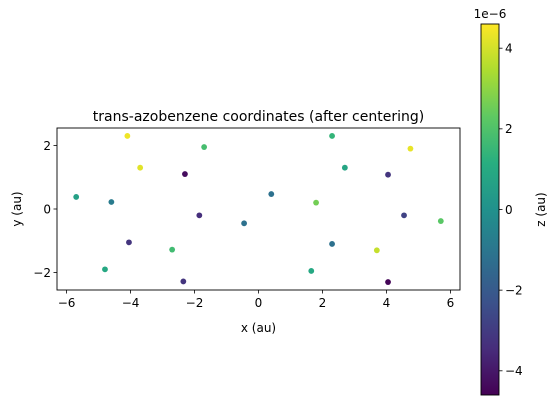 The width and height of the screenshot is (559, 408). What do you see at coordinates (47, 146) in the screenshot?
I see `y-tick-label: 2` at bounding box center [47, 146].